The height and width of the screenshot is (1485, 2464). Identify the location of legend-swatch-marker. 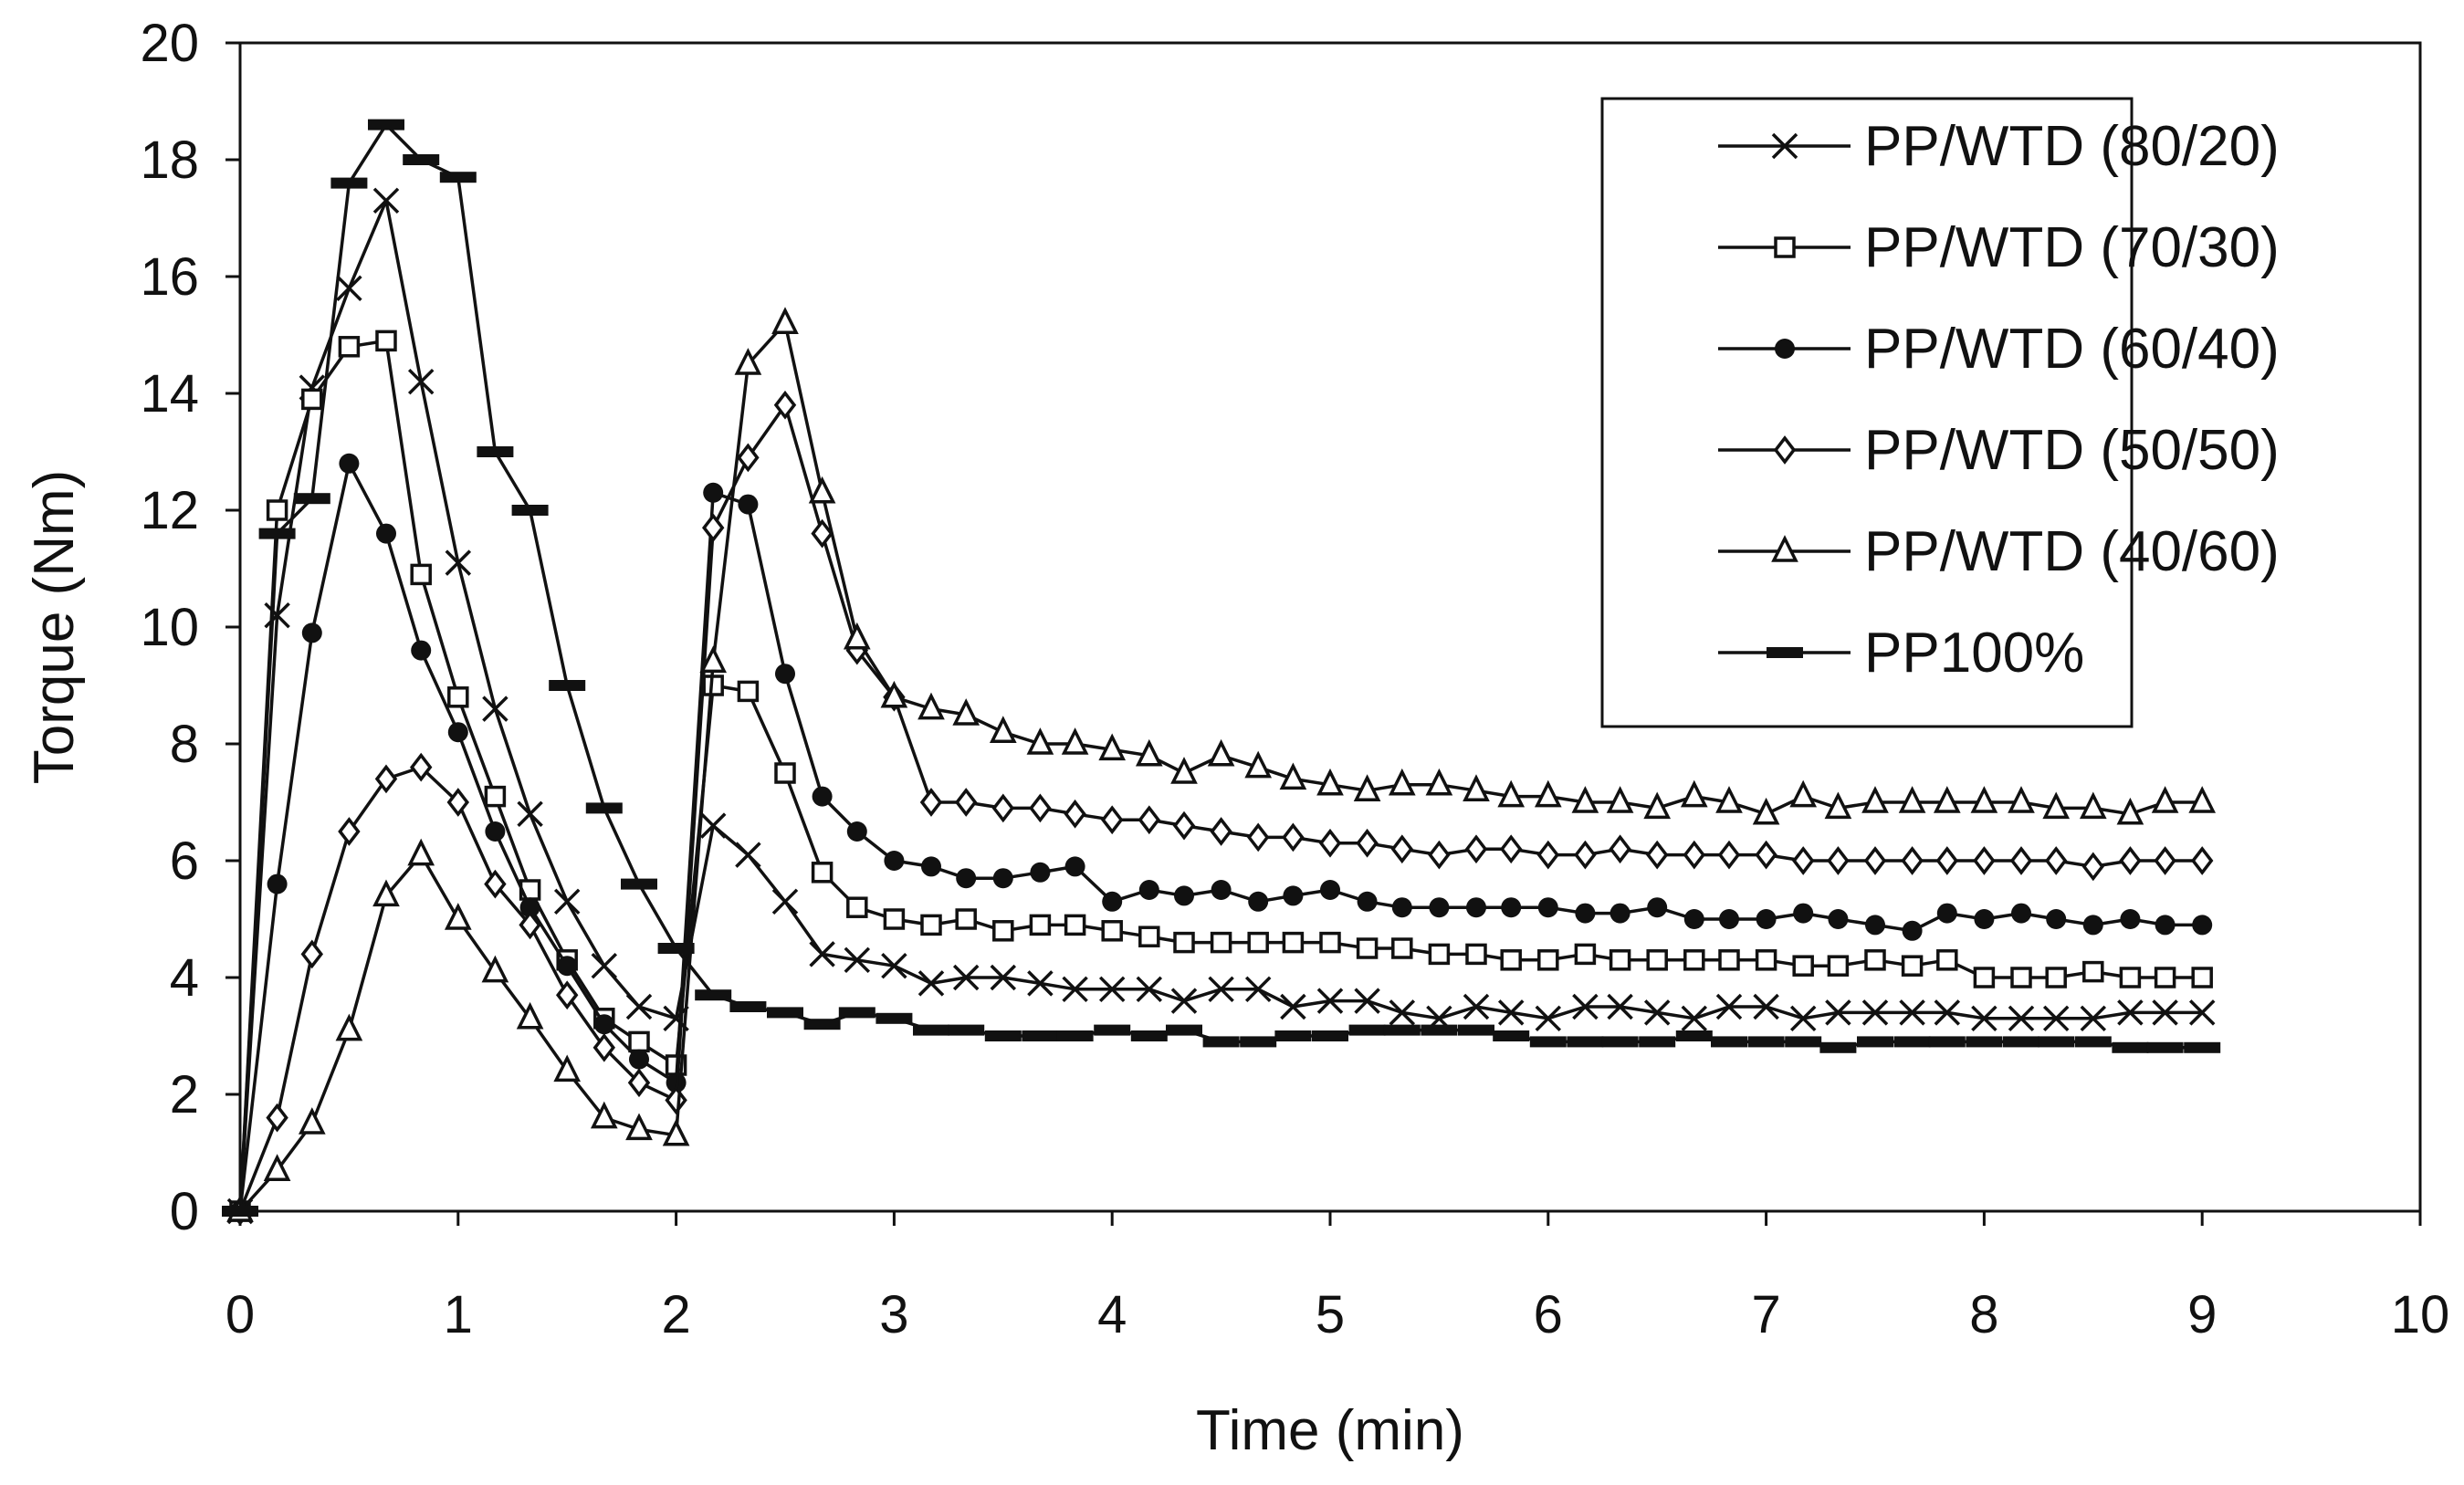
(1785, 349).